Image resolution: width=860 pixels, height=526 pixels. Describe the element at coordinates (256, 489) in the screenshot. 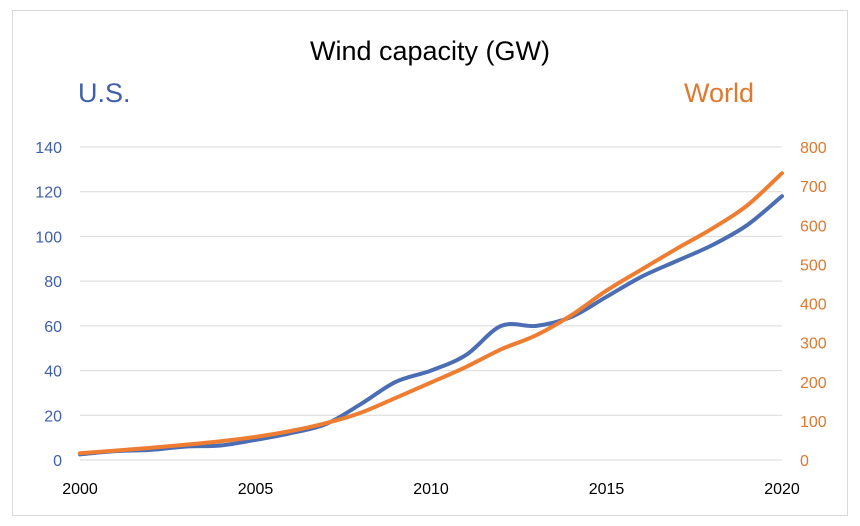

I see `x-tick-label: 2005` at that location.